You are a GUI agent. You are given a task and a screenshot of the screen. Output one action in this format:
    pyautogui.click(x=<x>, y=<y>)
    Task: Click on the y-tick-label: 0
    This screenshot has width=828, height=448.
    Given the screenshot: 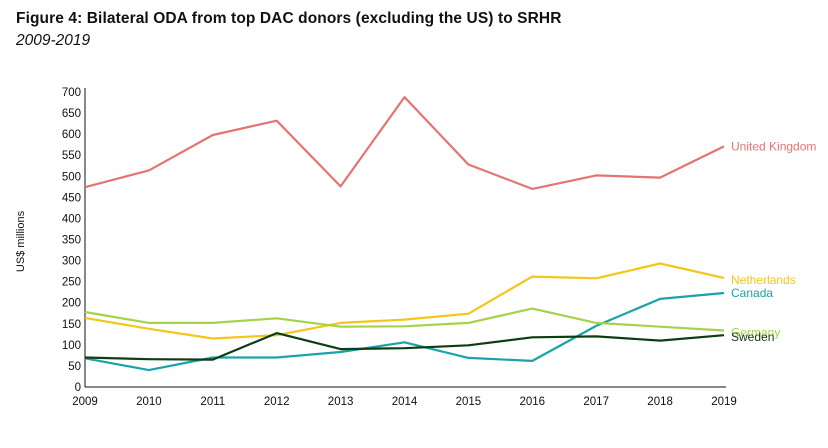 What is the action you would take?
    pyautogui.click(x=78, y=388)
    